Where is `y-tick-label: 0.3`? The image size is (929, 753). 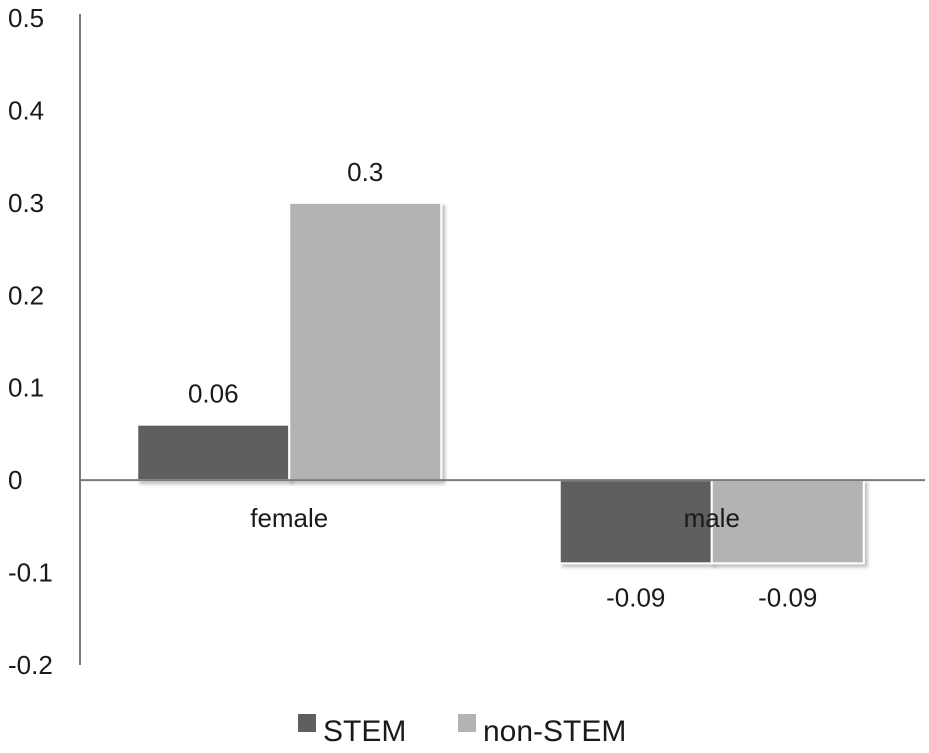
y-tick-label: 0.3 is located at coordinates (26, 203).